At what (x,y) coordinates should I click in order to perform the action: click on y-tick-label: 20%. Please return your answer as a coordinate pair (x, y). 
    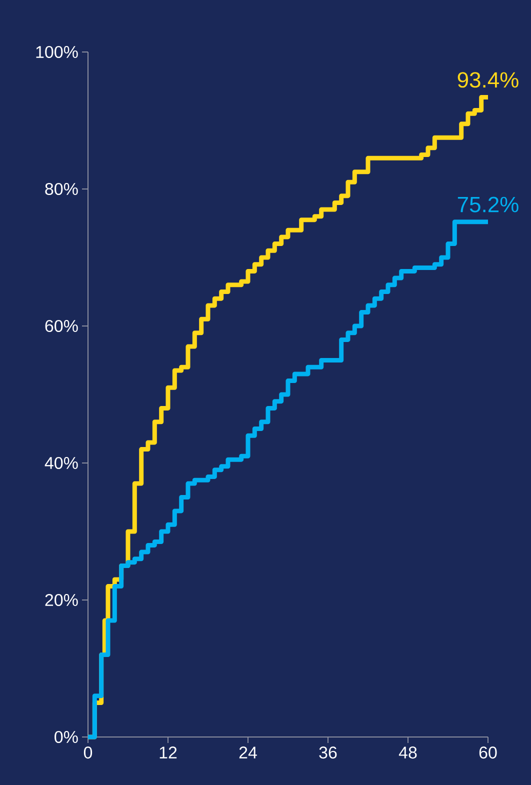
    Looking at the image, I should click on (61, 600).